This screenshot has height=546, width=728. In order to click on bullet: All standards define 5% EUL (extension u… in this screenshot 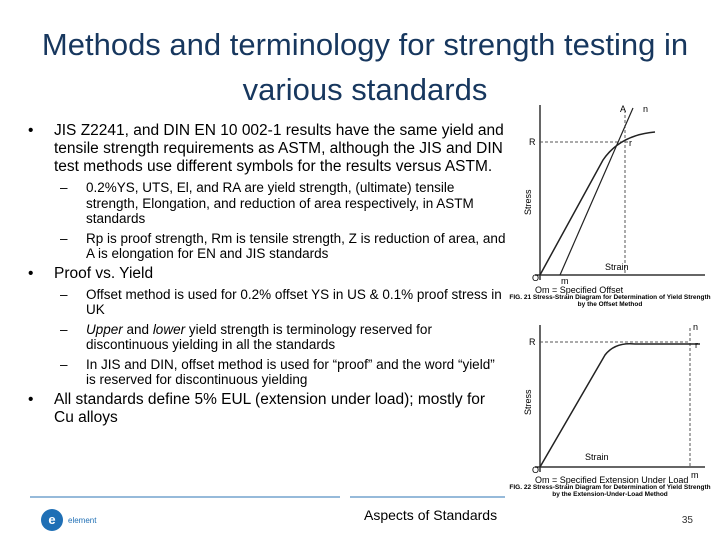, I will do `click(267, 409)`.